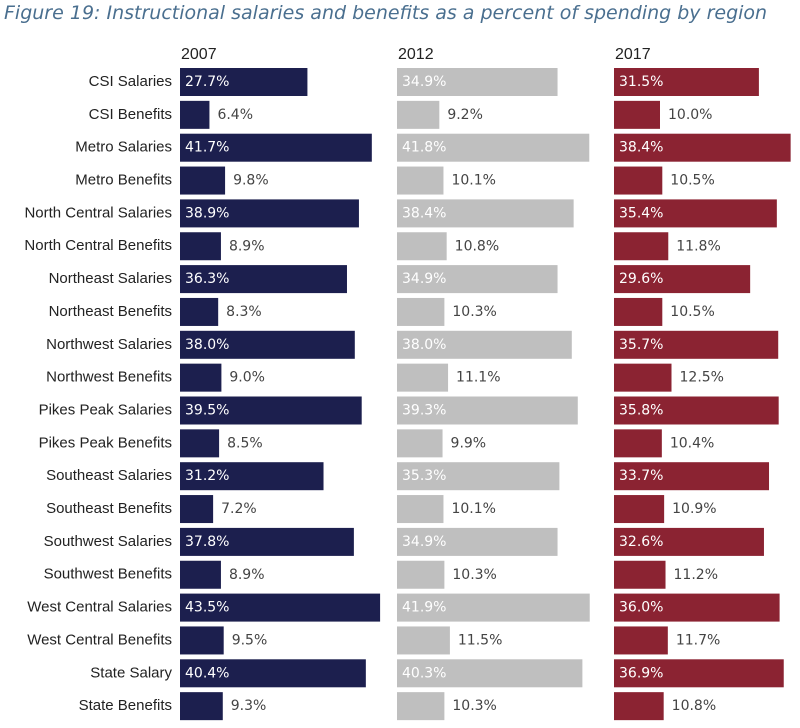 The height and width of the screenshot is (728, 800). I want to click on category-label: State Salary, so click(131, 672).